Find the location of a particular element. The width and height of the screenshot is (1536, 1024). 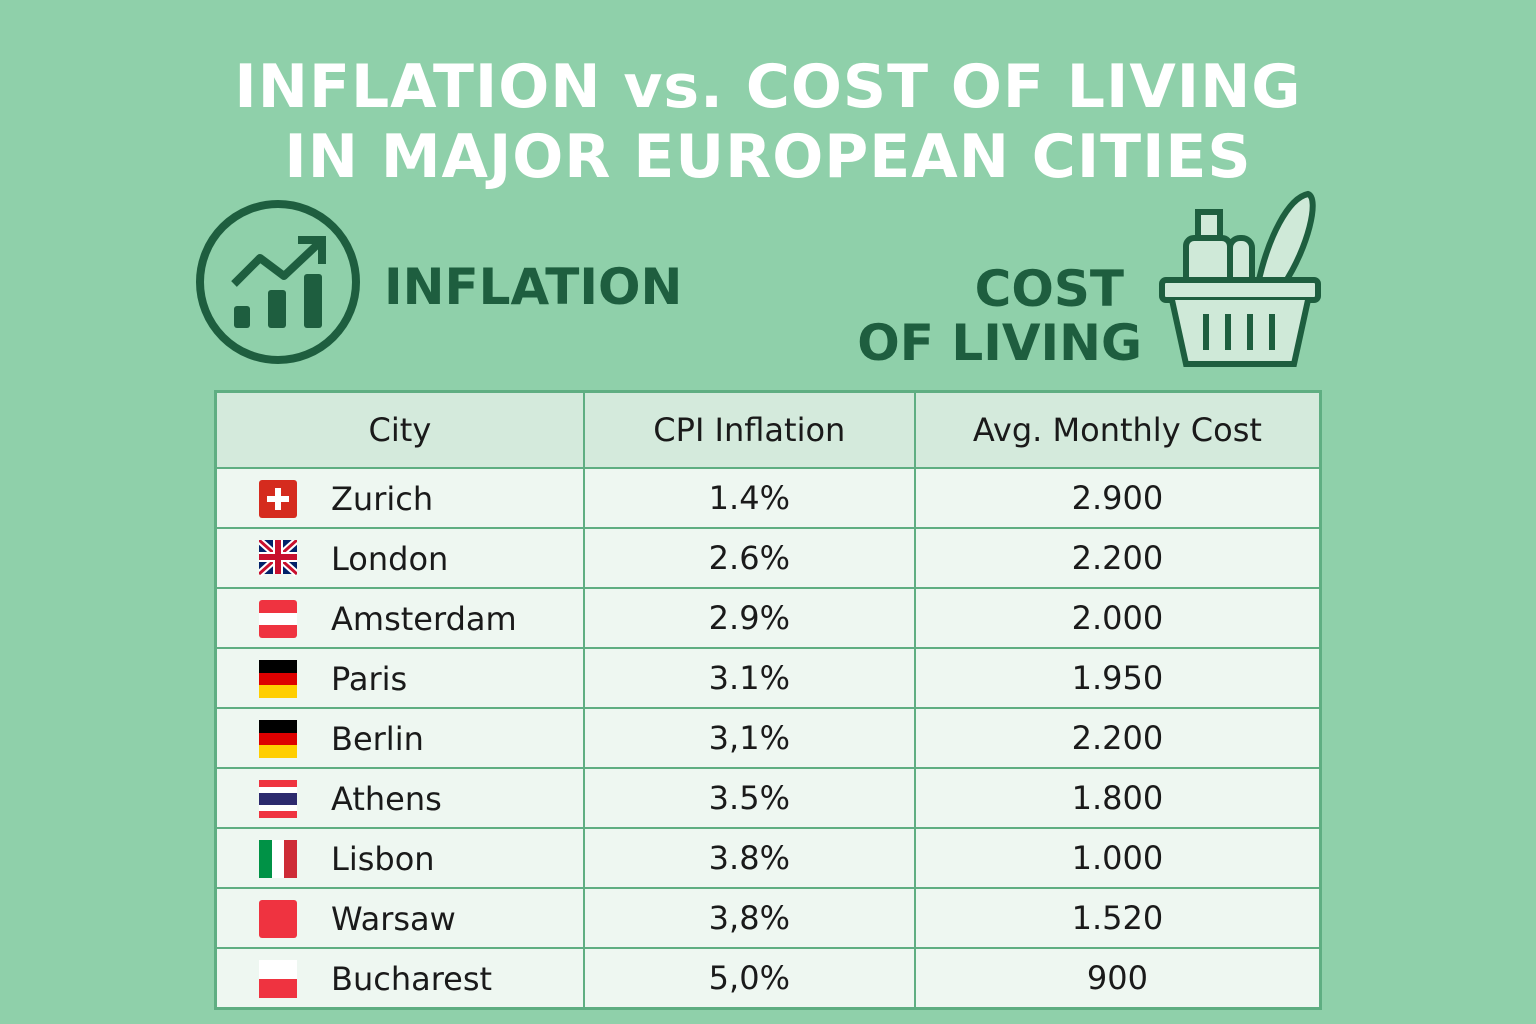

city-name: Zurich is located at coordinates (382, 499).